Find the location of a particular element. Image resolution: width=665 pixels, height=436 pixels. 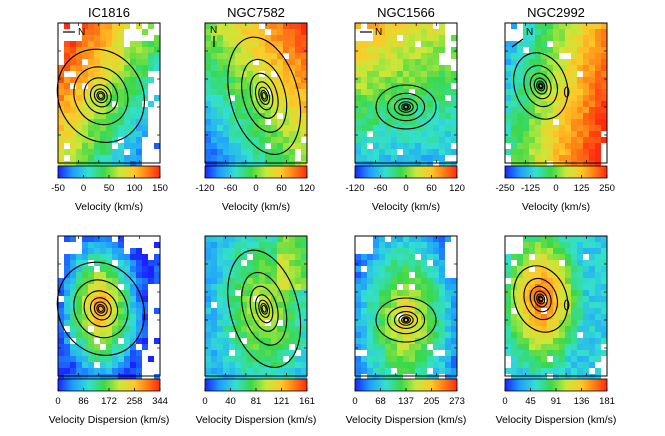

dispersion-colorbar: 0 40 81 121 161 Velocity Dispersion (km/s) is located at coordinates (256, 402).